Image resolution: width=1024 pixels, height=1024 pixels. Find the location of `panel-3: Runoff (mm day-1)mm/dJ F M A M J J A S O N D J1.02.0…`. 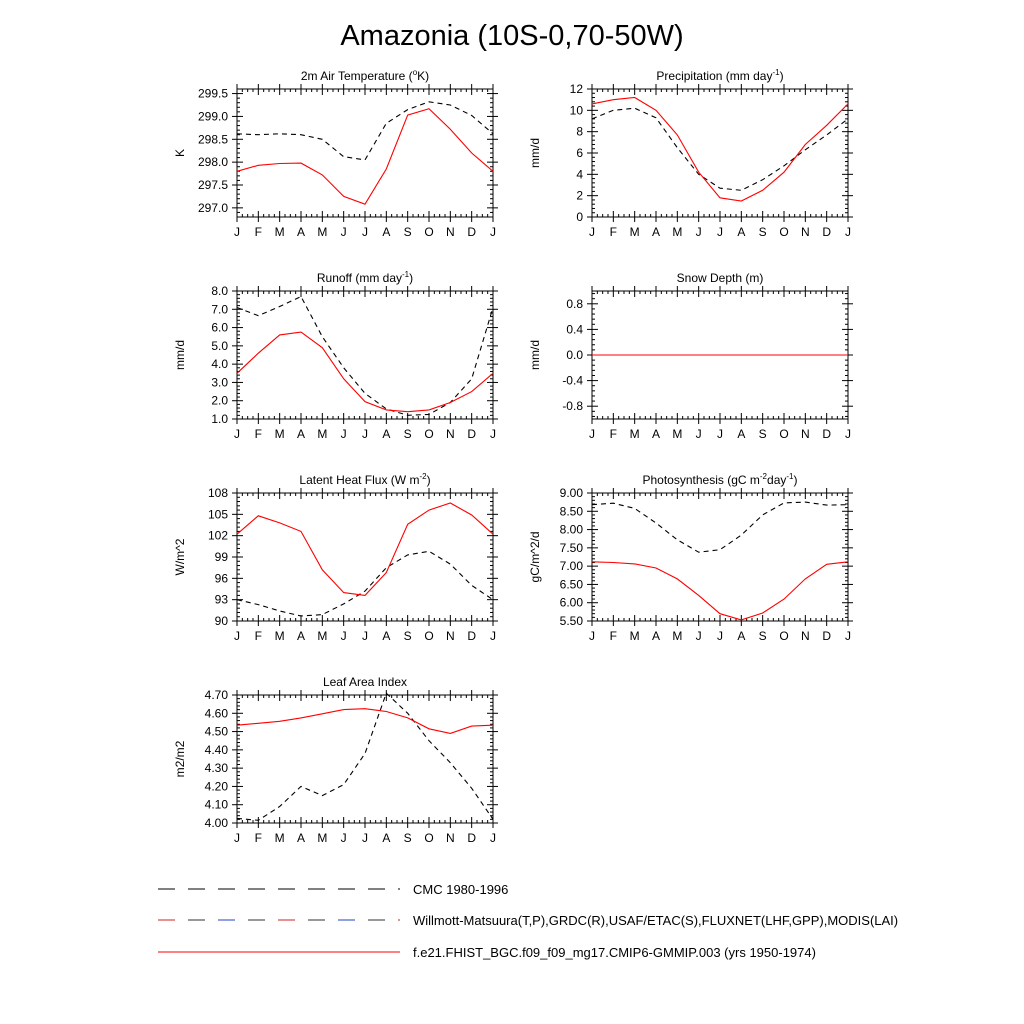

panel-3: Runoff (mm day-1)mm/dJ F M A M J J A S O N D J1.02.0… is located at coordinates (335, 355).